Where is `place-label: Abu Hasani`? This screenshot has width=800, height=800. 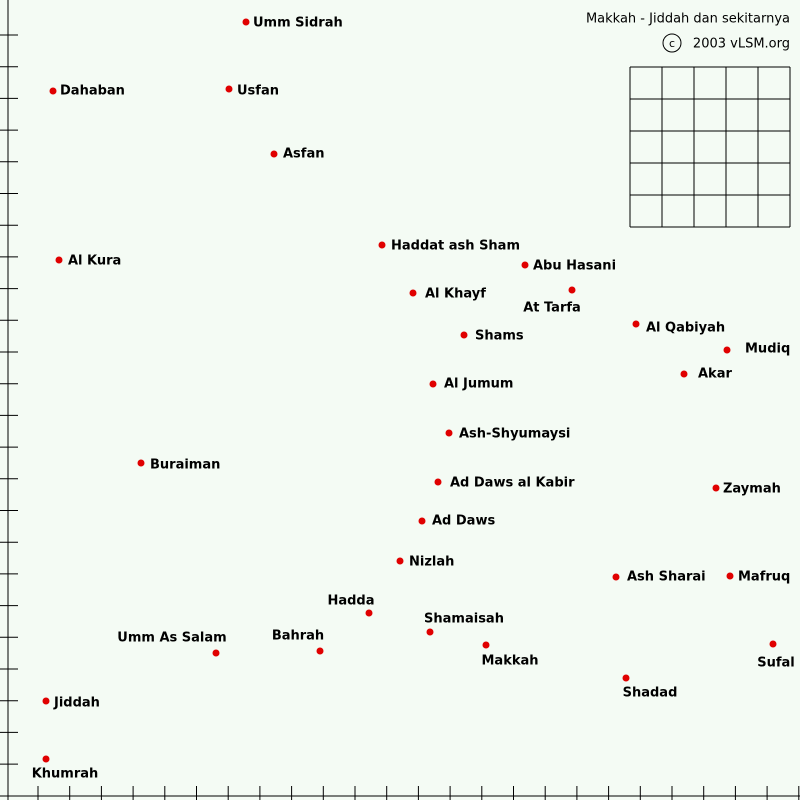 place-label: Abu Hasani is located at coordinates (574, 266).